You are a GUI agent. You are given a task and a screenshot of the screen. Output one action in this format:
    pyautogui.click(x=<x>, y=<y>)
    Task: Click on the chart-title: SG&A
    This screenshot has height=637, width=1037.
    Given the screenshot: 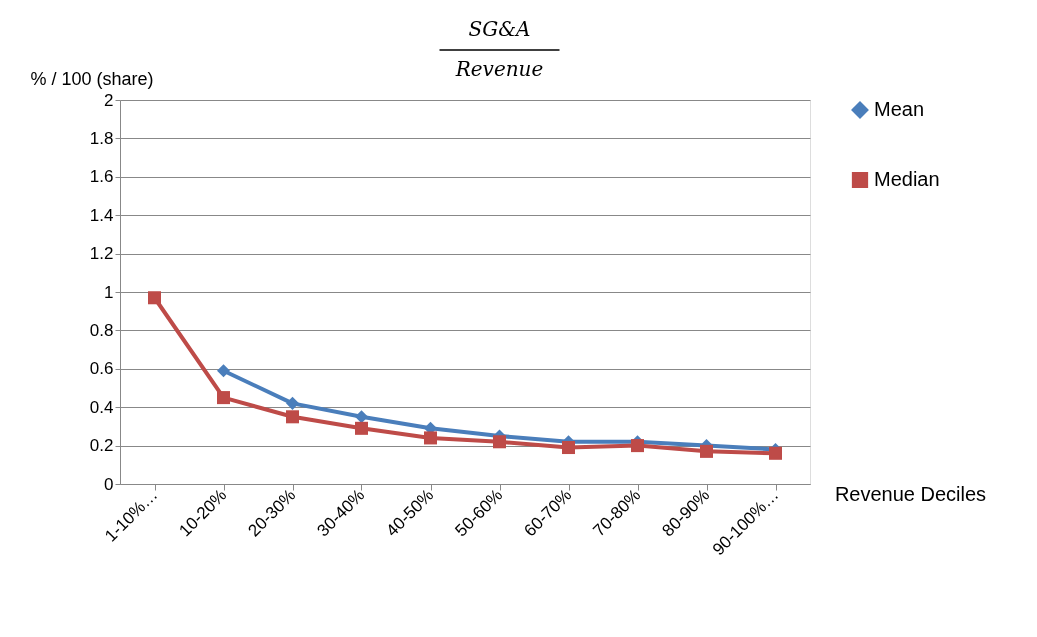 What is the action you would take?
    pyautogui.click(x=499, y=29)
    